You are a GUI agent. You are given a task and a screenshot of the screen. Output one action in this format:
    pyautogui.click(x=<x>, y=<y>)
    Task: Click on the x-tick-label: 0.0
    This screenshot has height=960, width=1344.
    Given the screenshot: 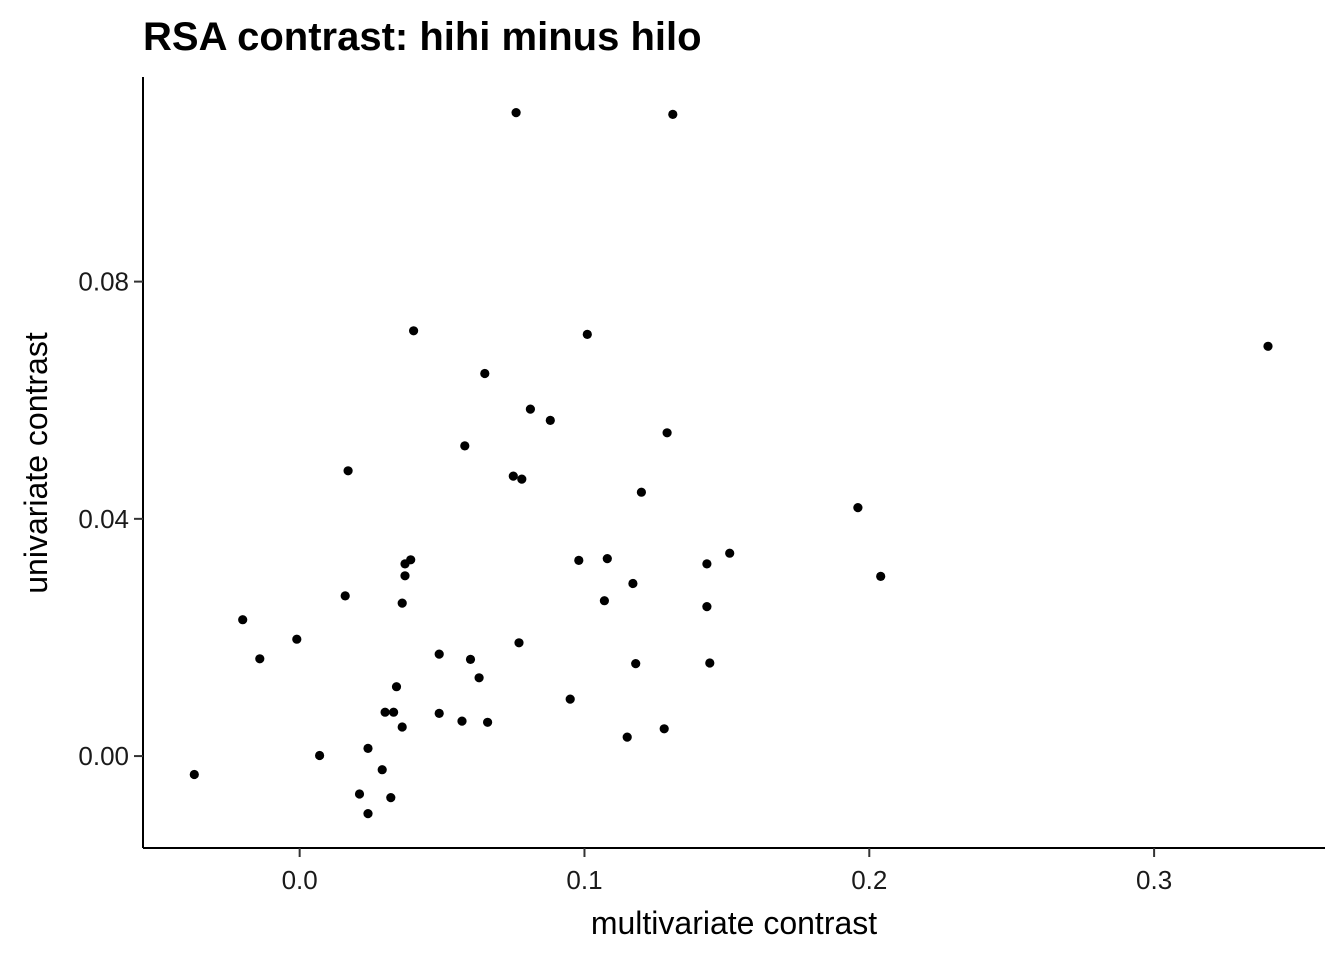 What is the action you would take?
    pyautogui.click(x=300, y=880)
    